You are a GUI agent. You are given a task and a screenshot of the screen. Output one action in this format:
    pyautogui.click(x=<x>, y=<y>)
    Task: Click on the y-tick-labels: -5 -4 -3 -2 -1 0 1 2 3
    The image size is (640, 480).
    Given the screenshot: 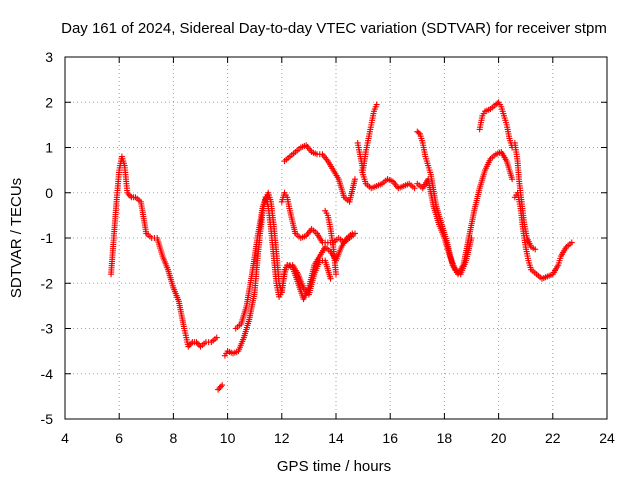 What is the action you would take?
    pyautogui.click(x=47, y=238)
    